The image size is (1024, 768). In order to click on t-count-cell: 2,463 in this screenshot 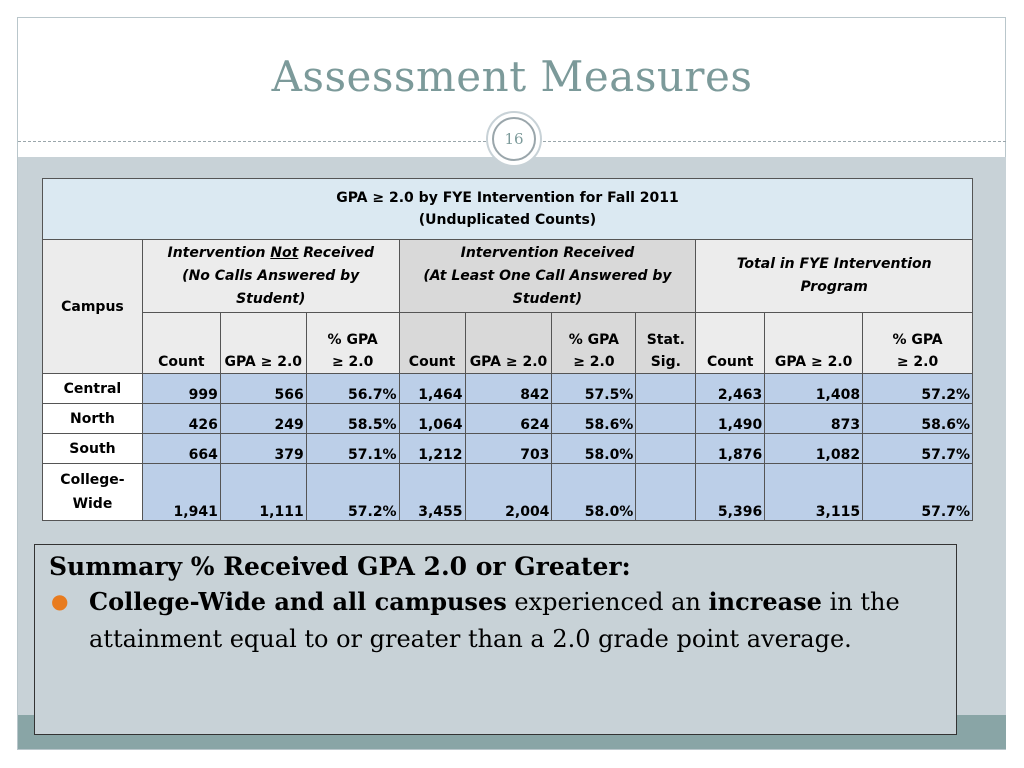, I will do `click(730, 388)`.